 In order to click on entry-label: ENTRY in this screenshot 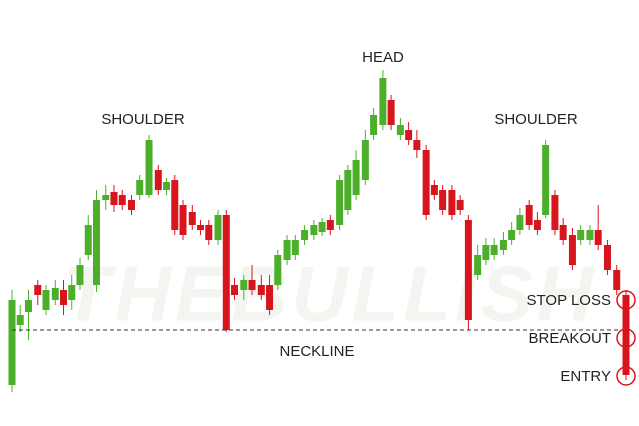, I will do `click(585, 376)`.